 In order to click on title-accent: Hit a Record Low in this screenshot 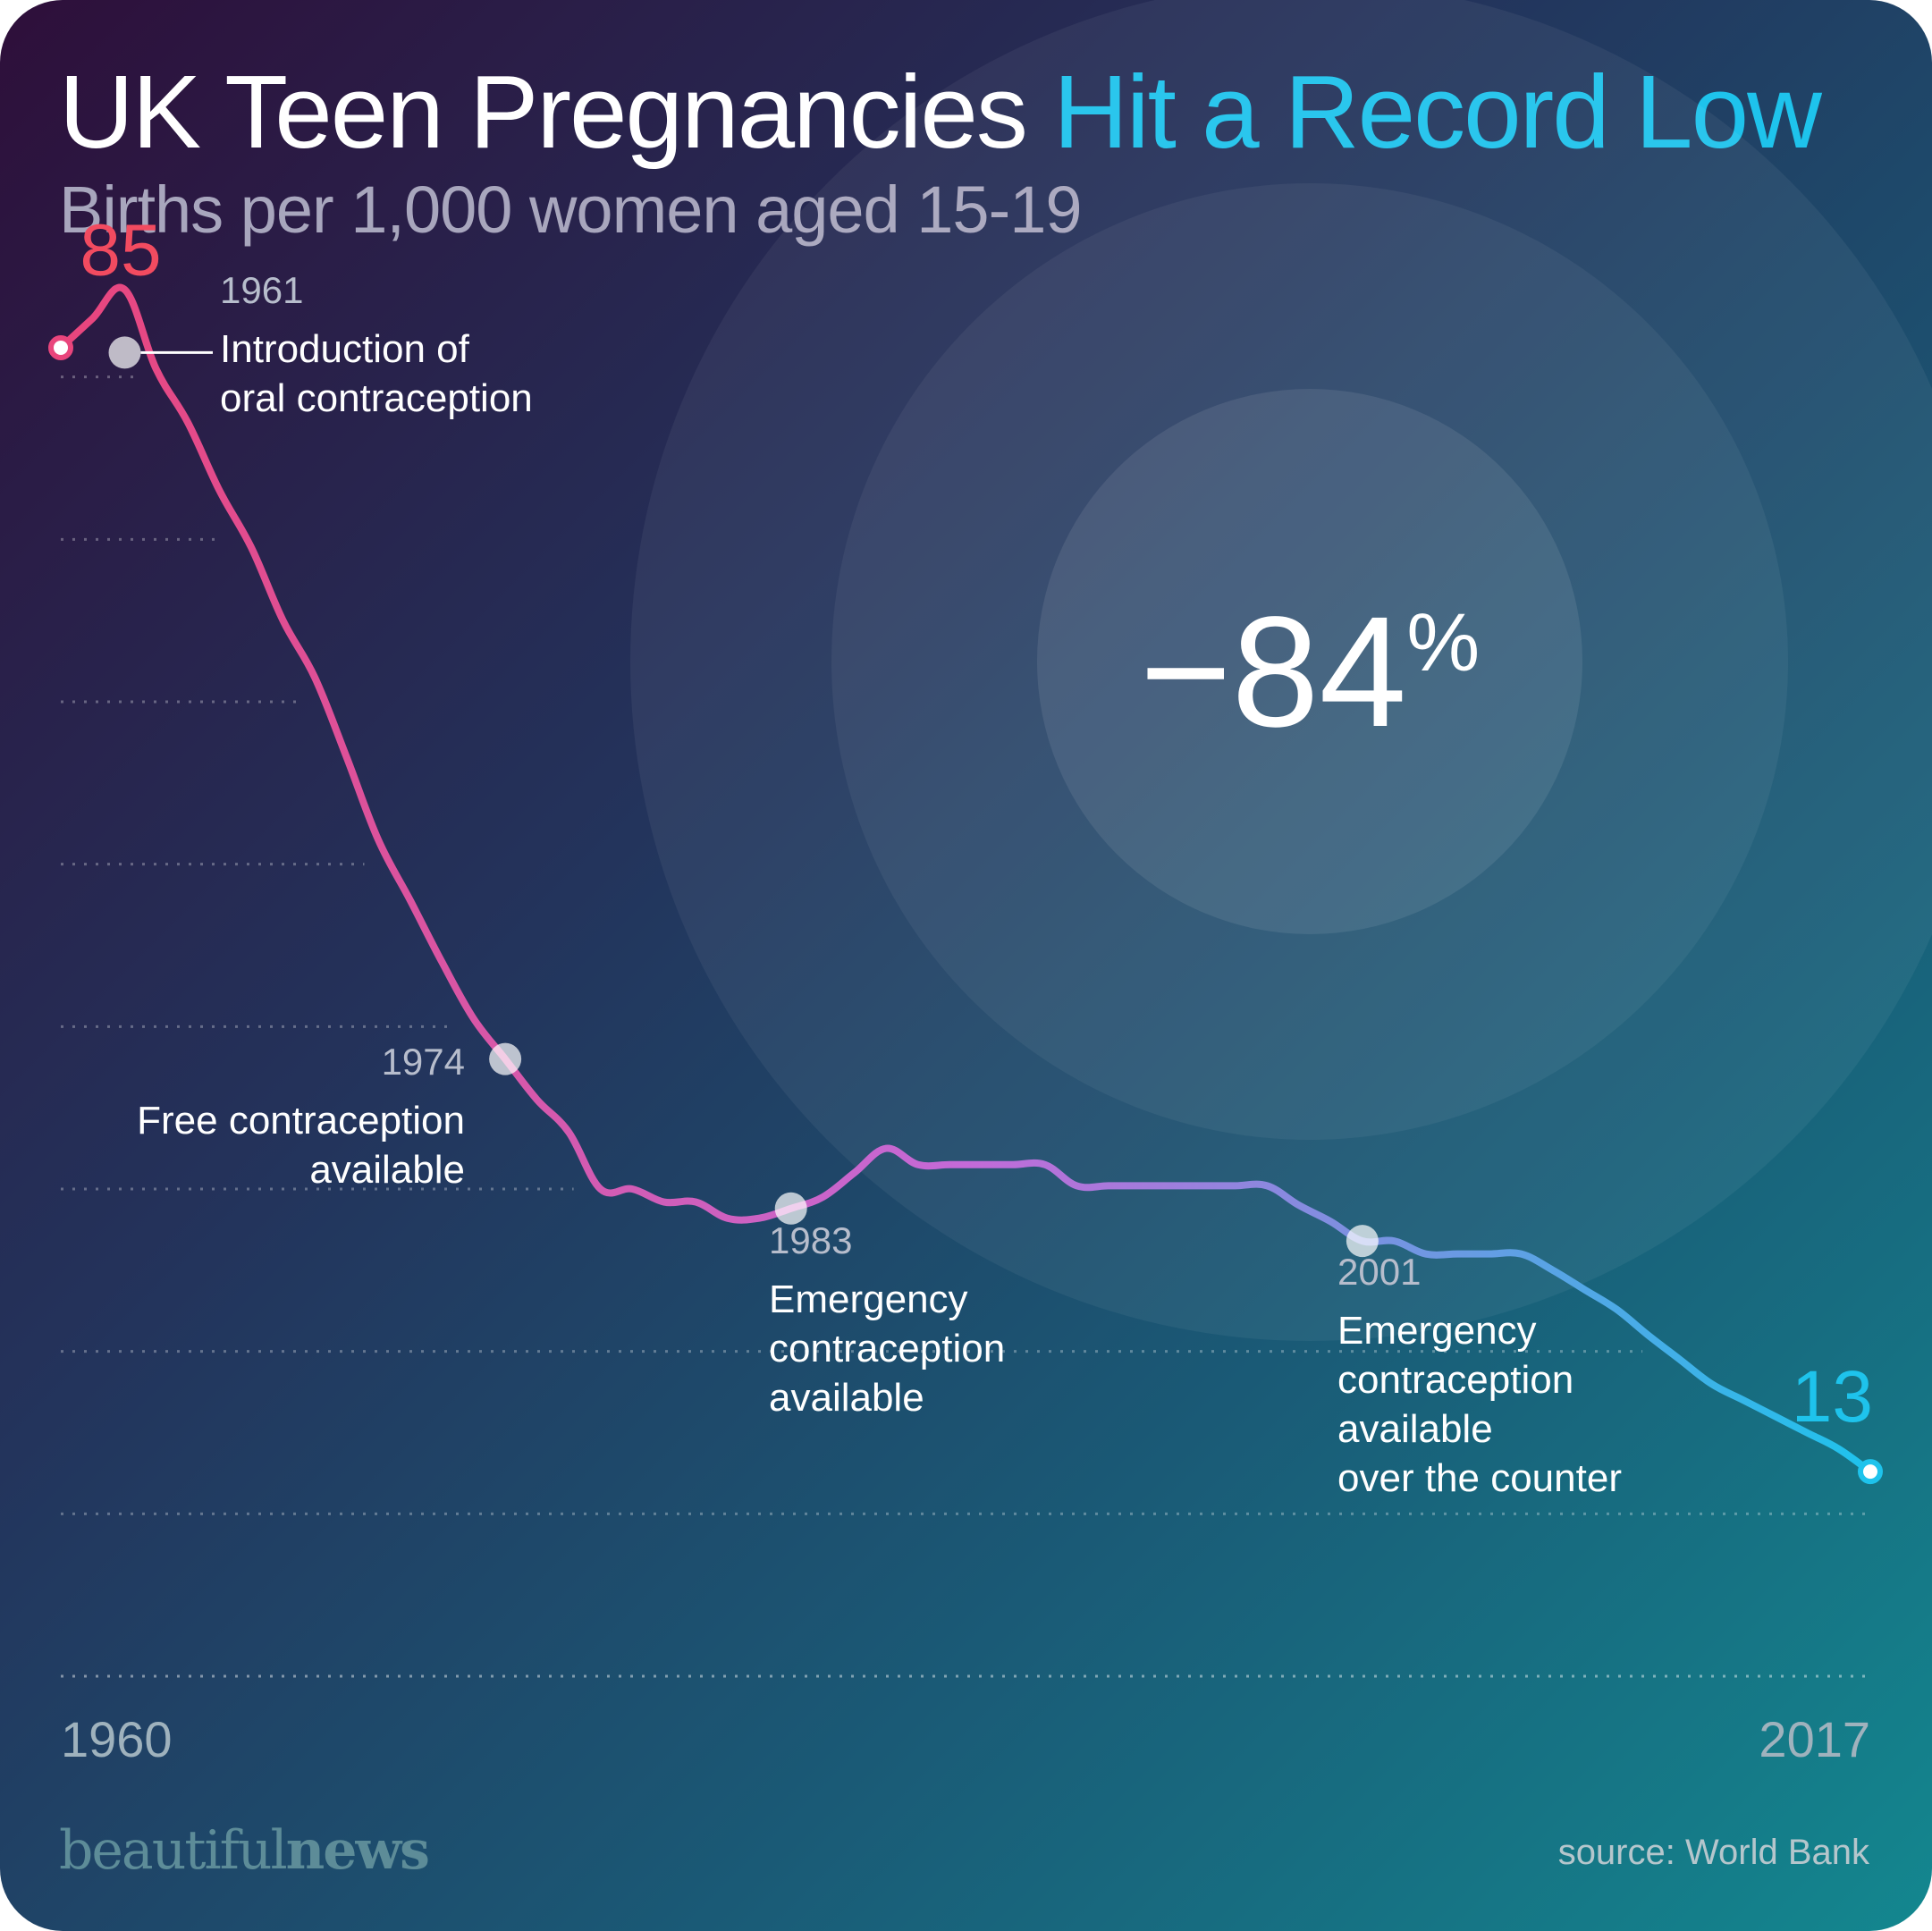, I will do `click(1437, 112)`.